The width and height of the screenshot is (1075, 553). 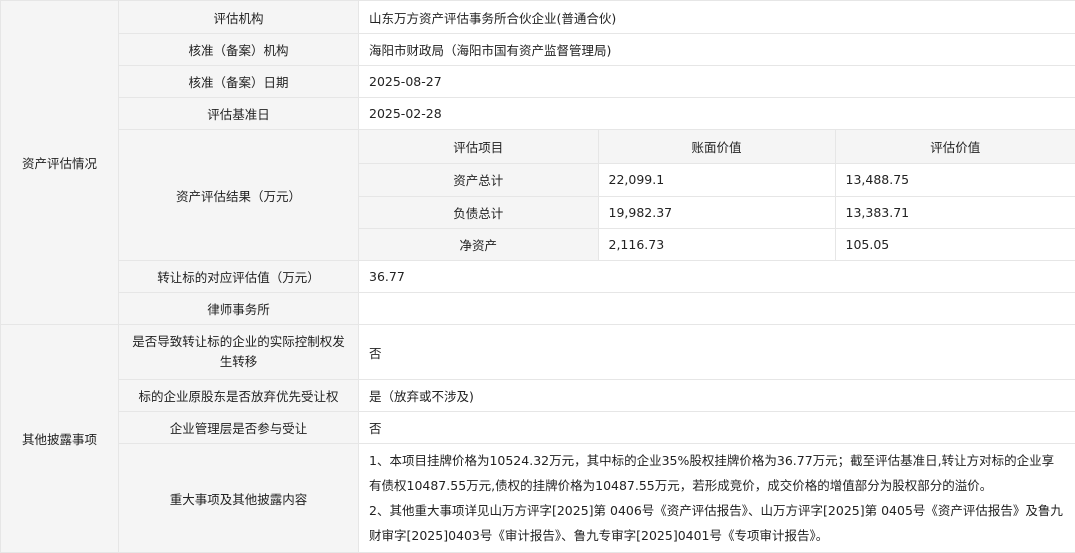 I want to click on row-value: 2025-08-27, so click(x=717, y=82).